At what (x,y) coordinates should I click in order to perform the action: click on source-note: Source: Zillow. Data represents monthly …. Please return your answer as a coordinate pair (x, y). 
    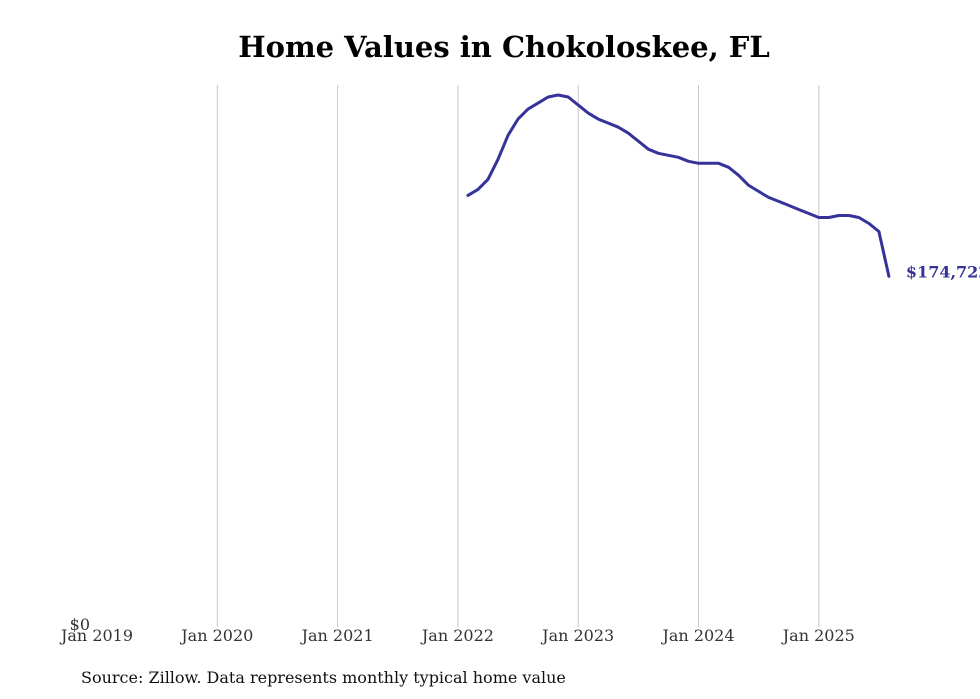
    Looking at the image, I should click on (323, 677).